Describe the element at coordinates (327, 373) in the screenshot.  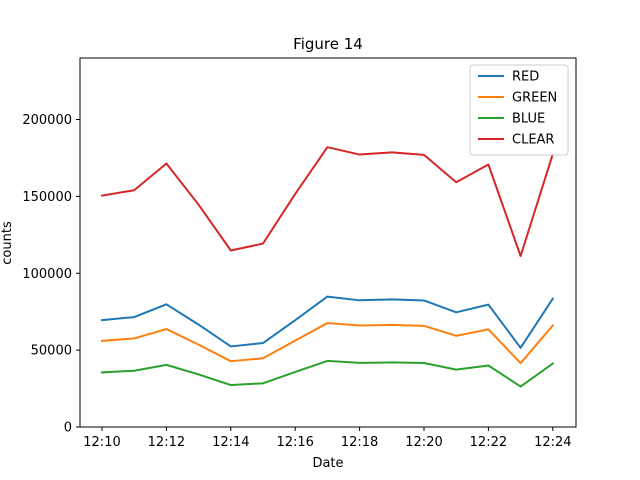
I see `series-line-blue` at that location.